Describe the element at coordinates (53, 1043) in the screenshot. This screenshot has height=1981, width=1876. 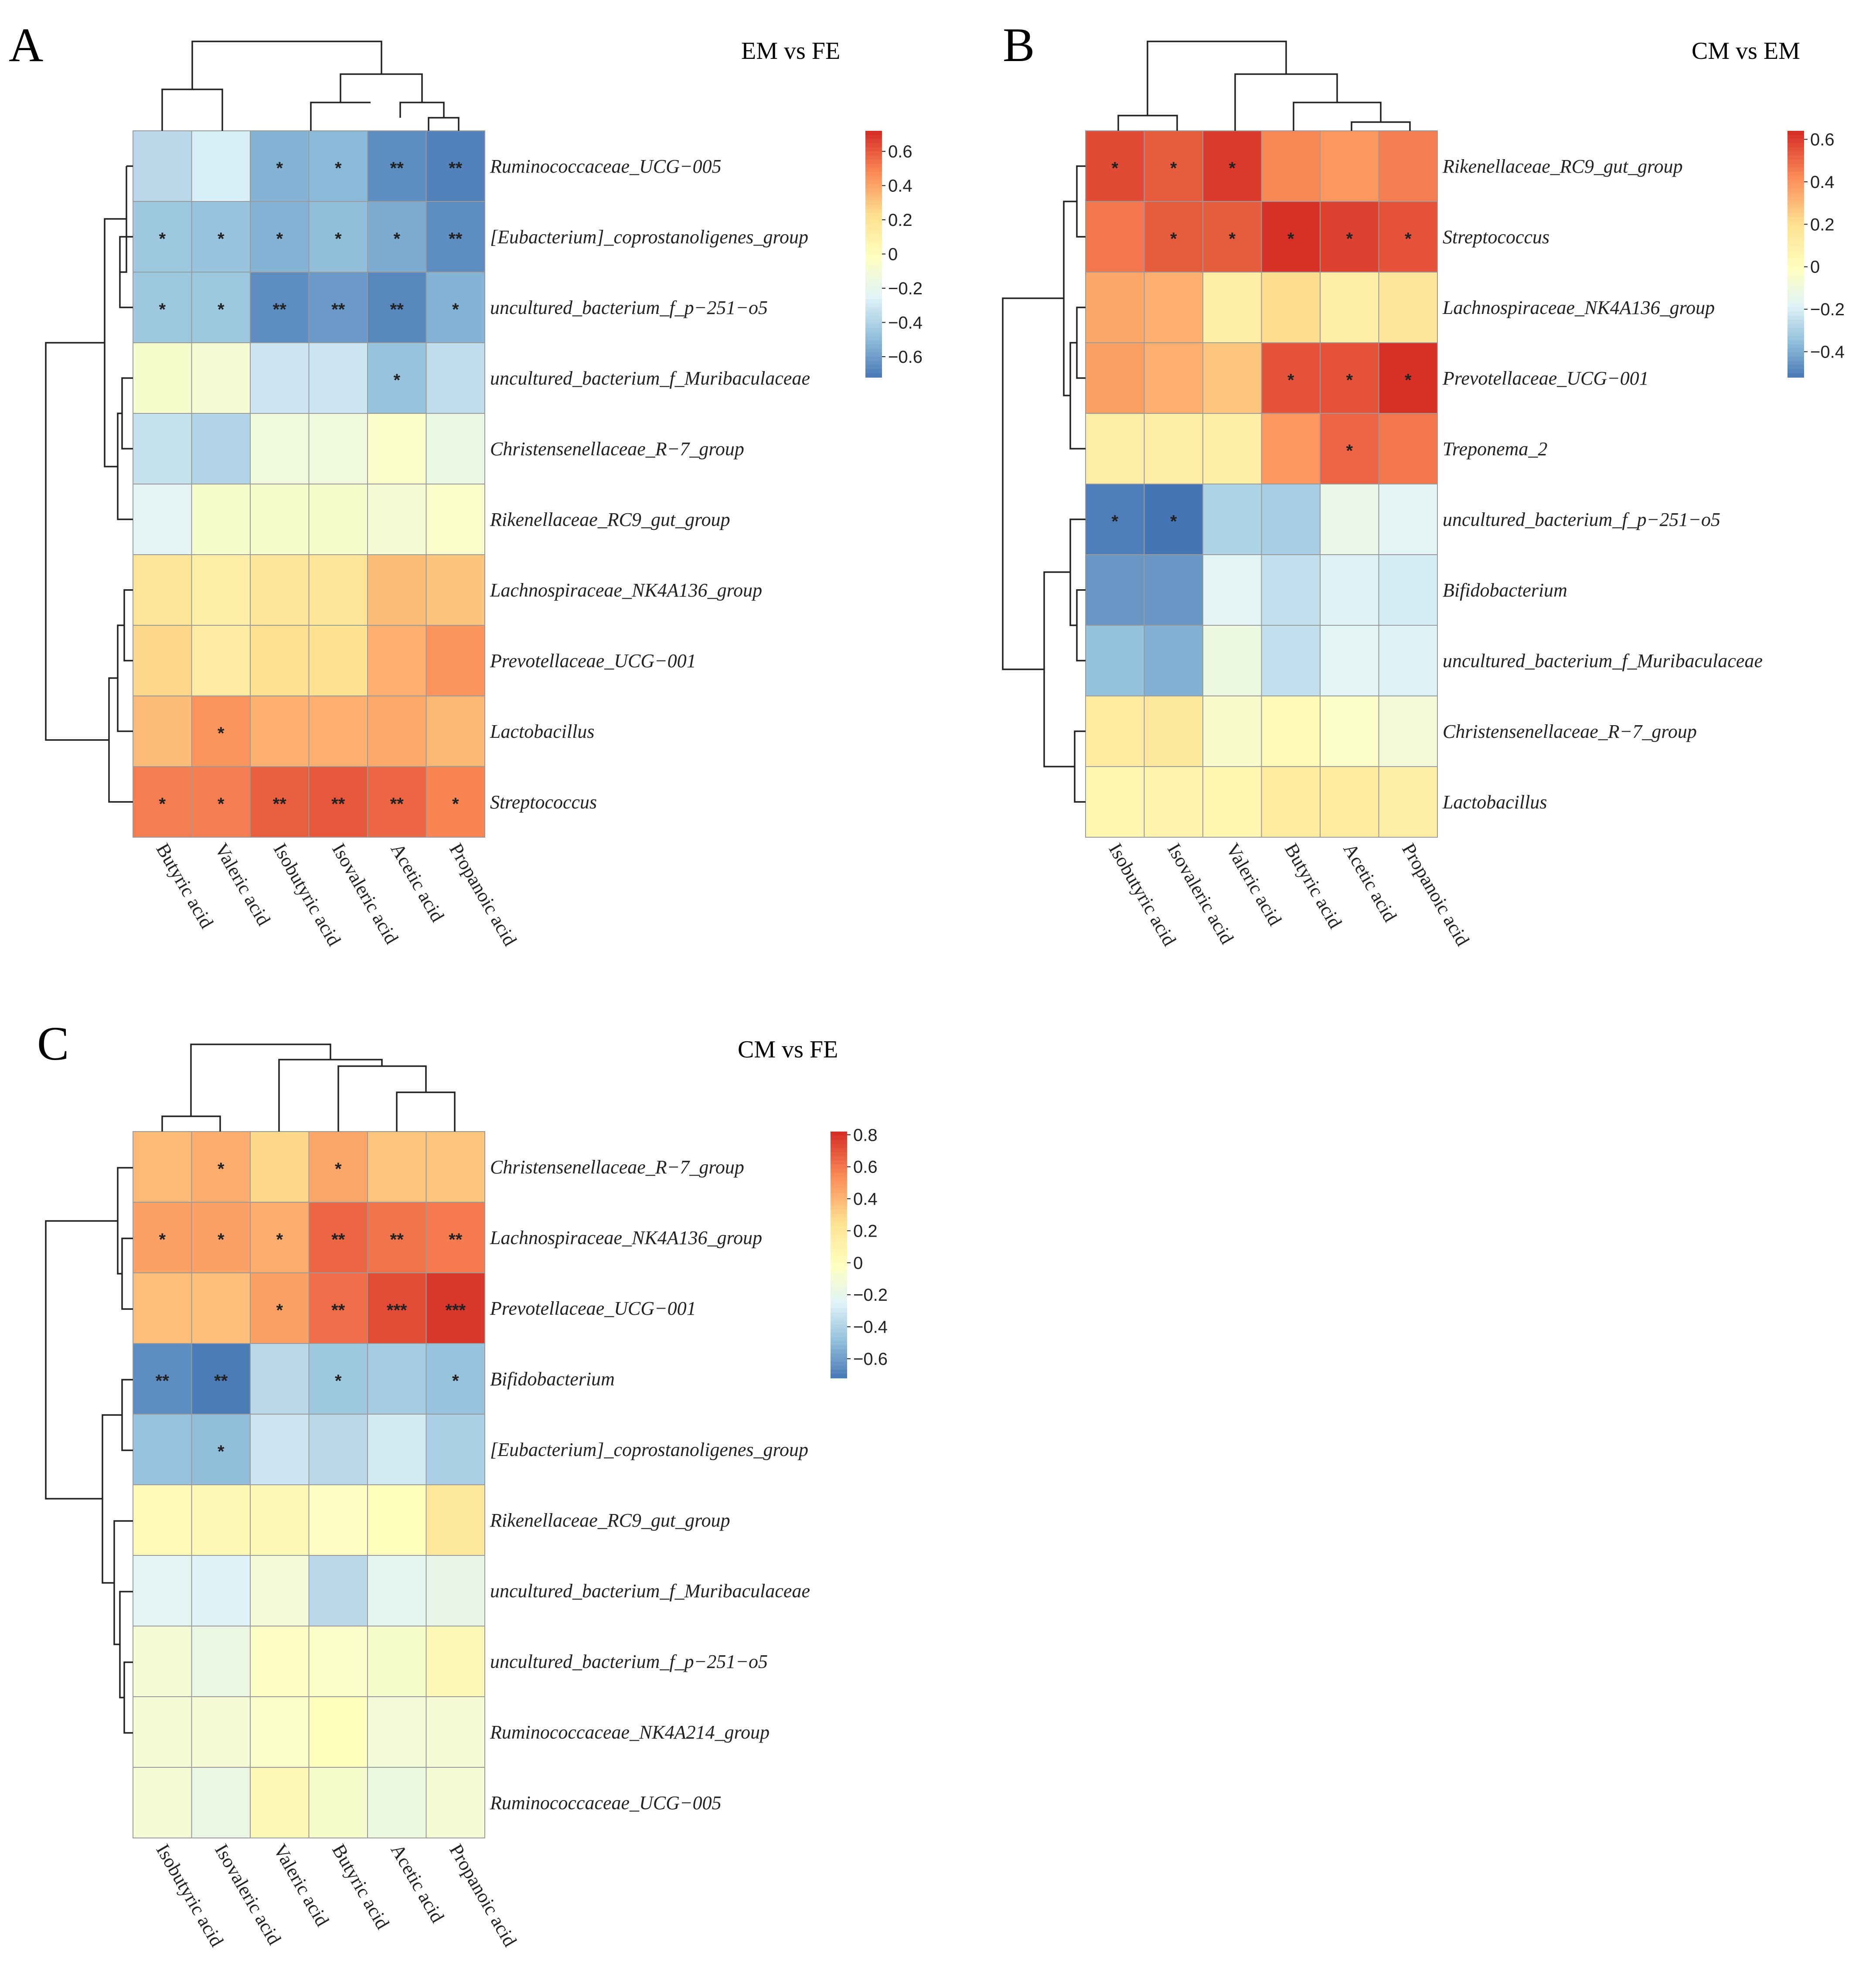
I see `panel-letter-c: C` at that location.